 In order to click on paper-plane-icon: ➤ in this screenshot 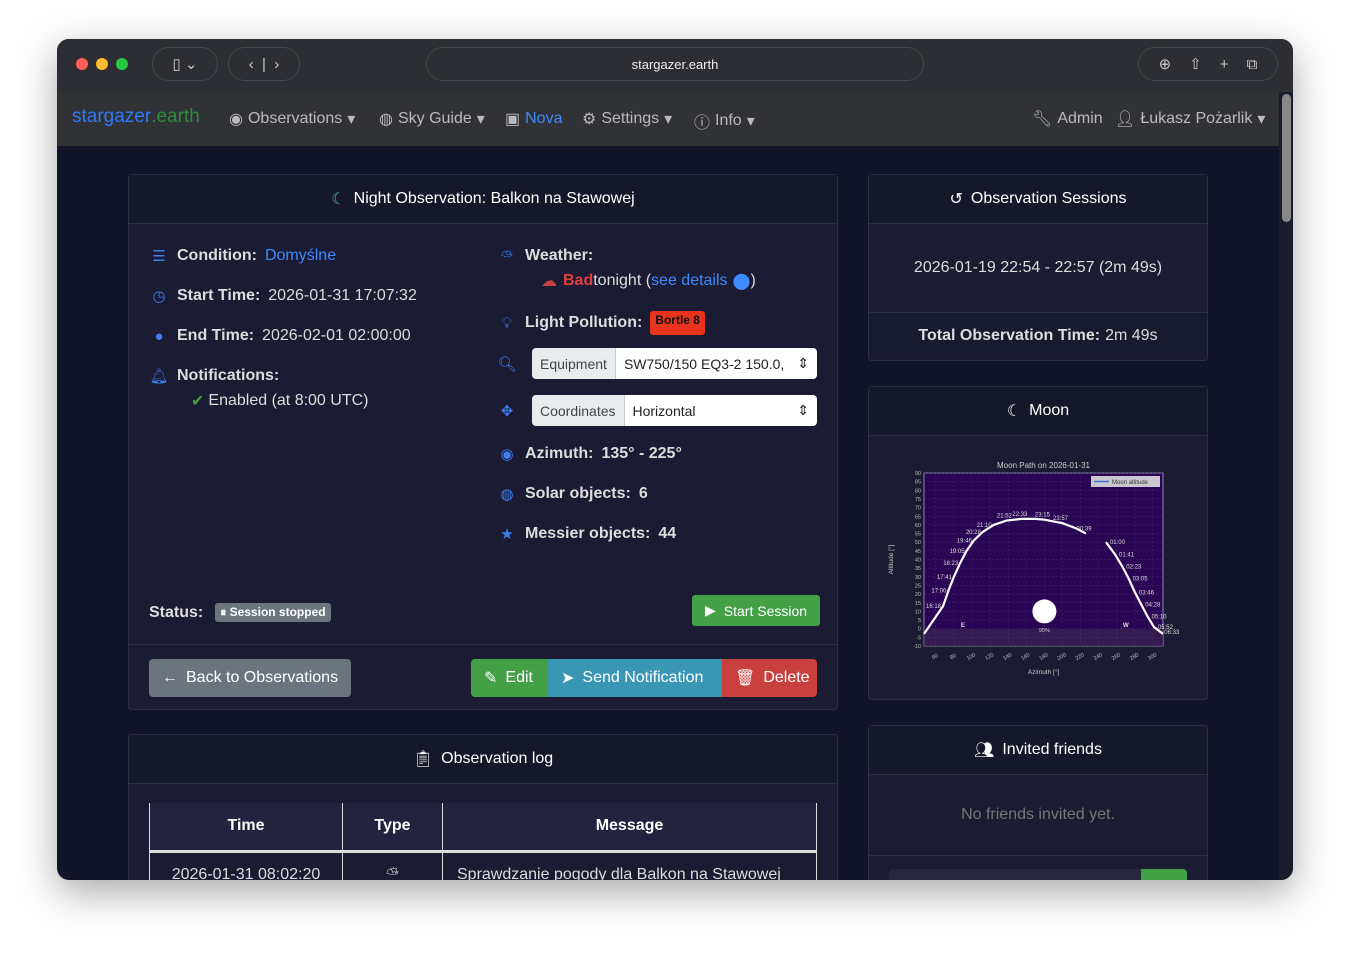, I will do `click(568, 678)`.